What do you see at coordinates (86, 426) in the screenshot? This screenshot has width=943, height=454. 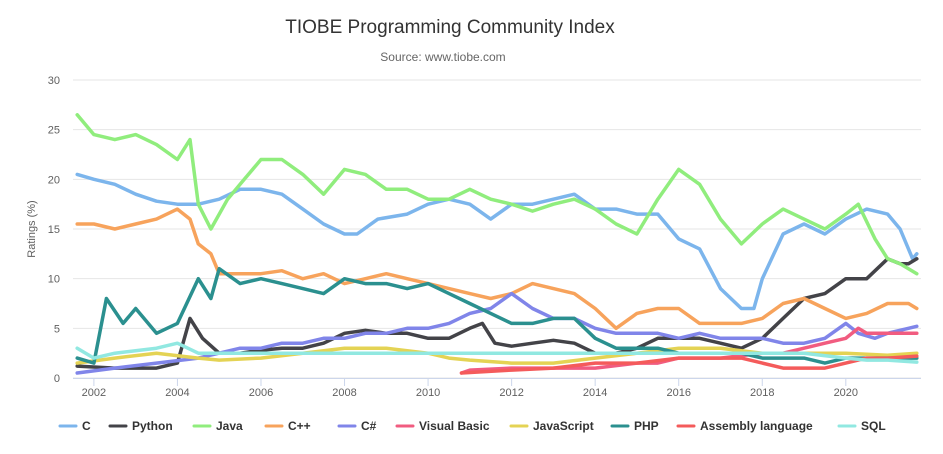 I see `legend-label-c: C` at bounding box center [86, 426].